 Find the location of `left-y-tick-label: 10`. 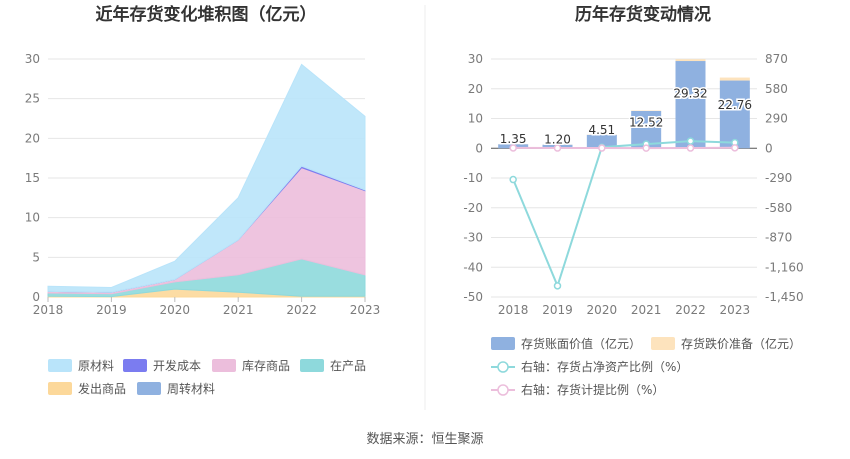

left-y-tick-label: 10 is located at coordinates (32, 218).